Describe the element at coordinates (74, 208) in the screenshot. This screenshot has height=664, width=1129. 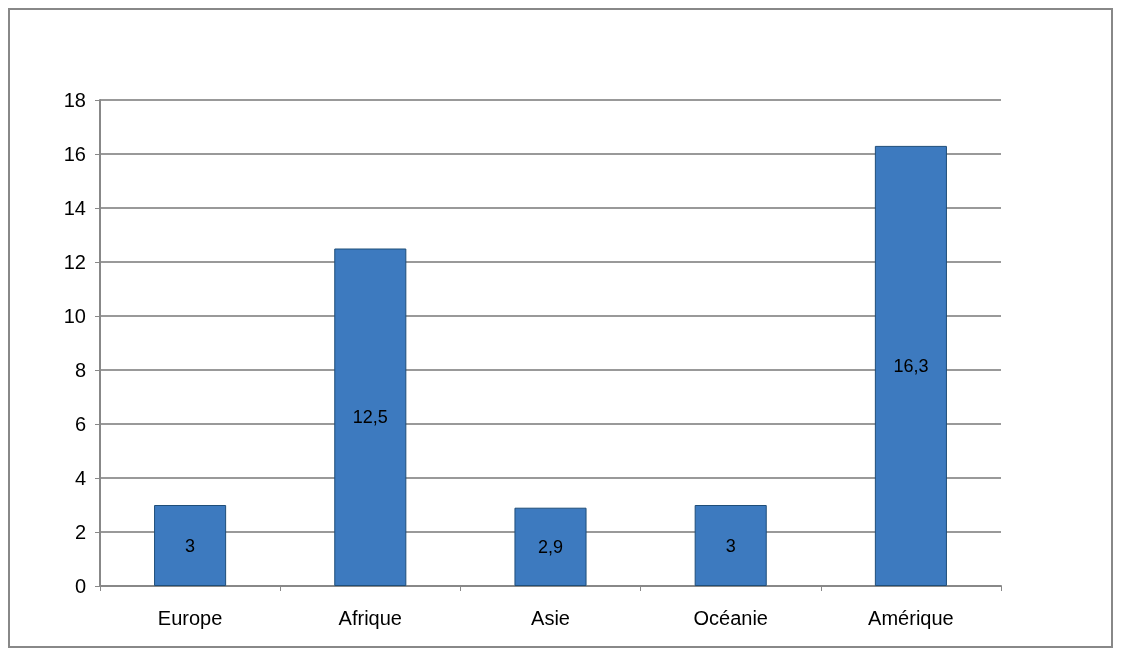
I see `y-tick-label: 14` at that location.